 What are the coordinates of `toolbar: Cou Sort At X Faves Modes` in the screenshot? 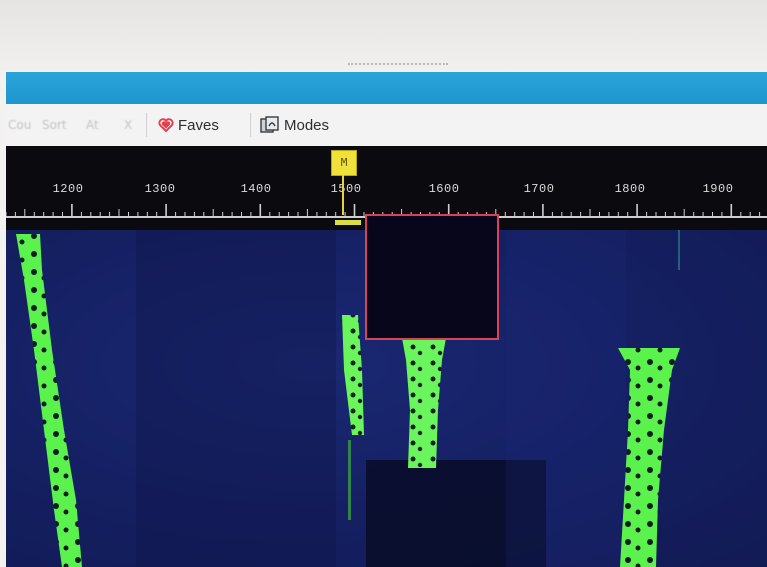 It's located at (386, 125).